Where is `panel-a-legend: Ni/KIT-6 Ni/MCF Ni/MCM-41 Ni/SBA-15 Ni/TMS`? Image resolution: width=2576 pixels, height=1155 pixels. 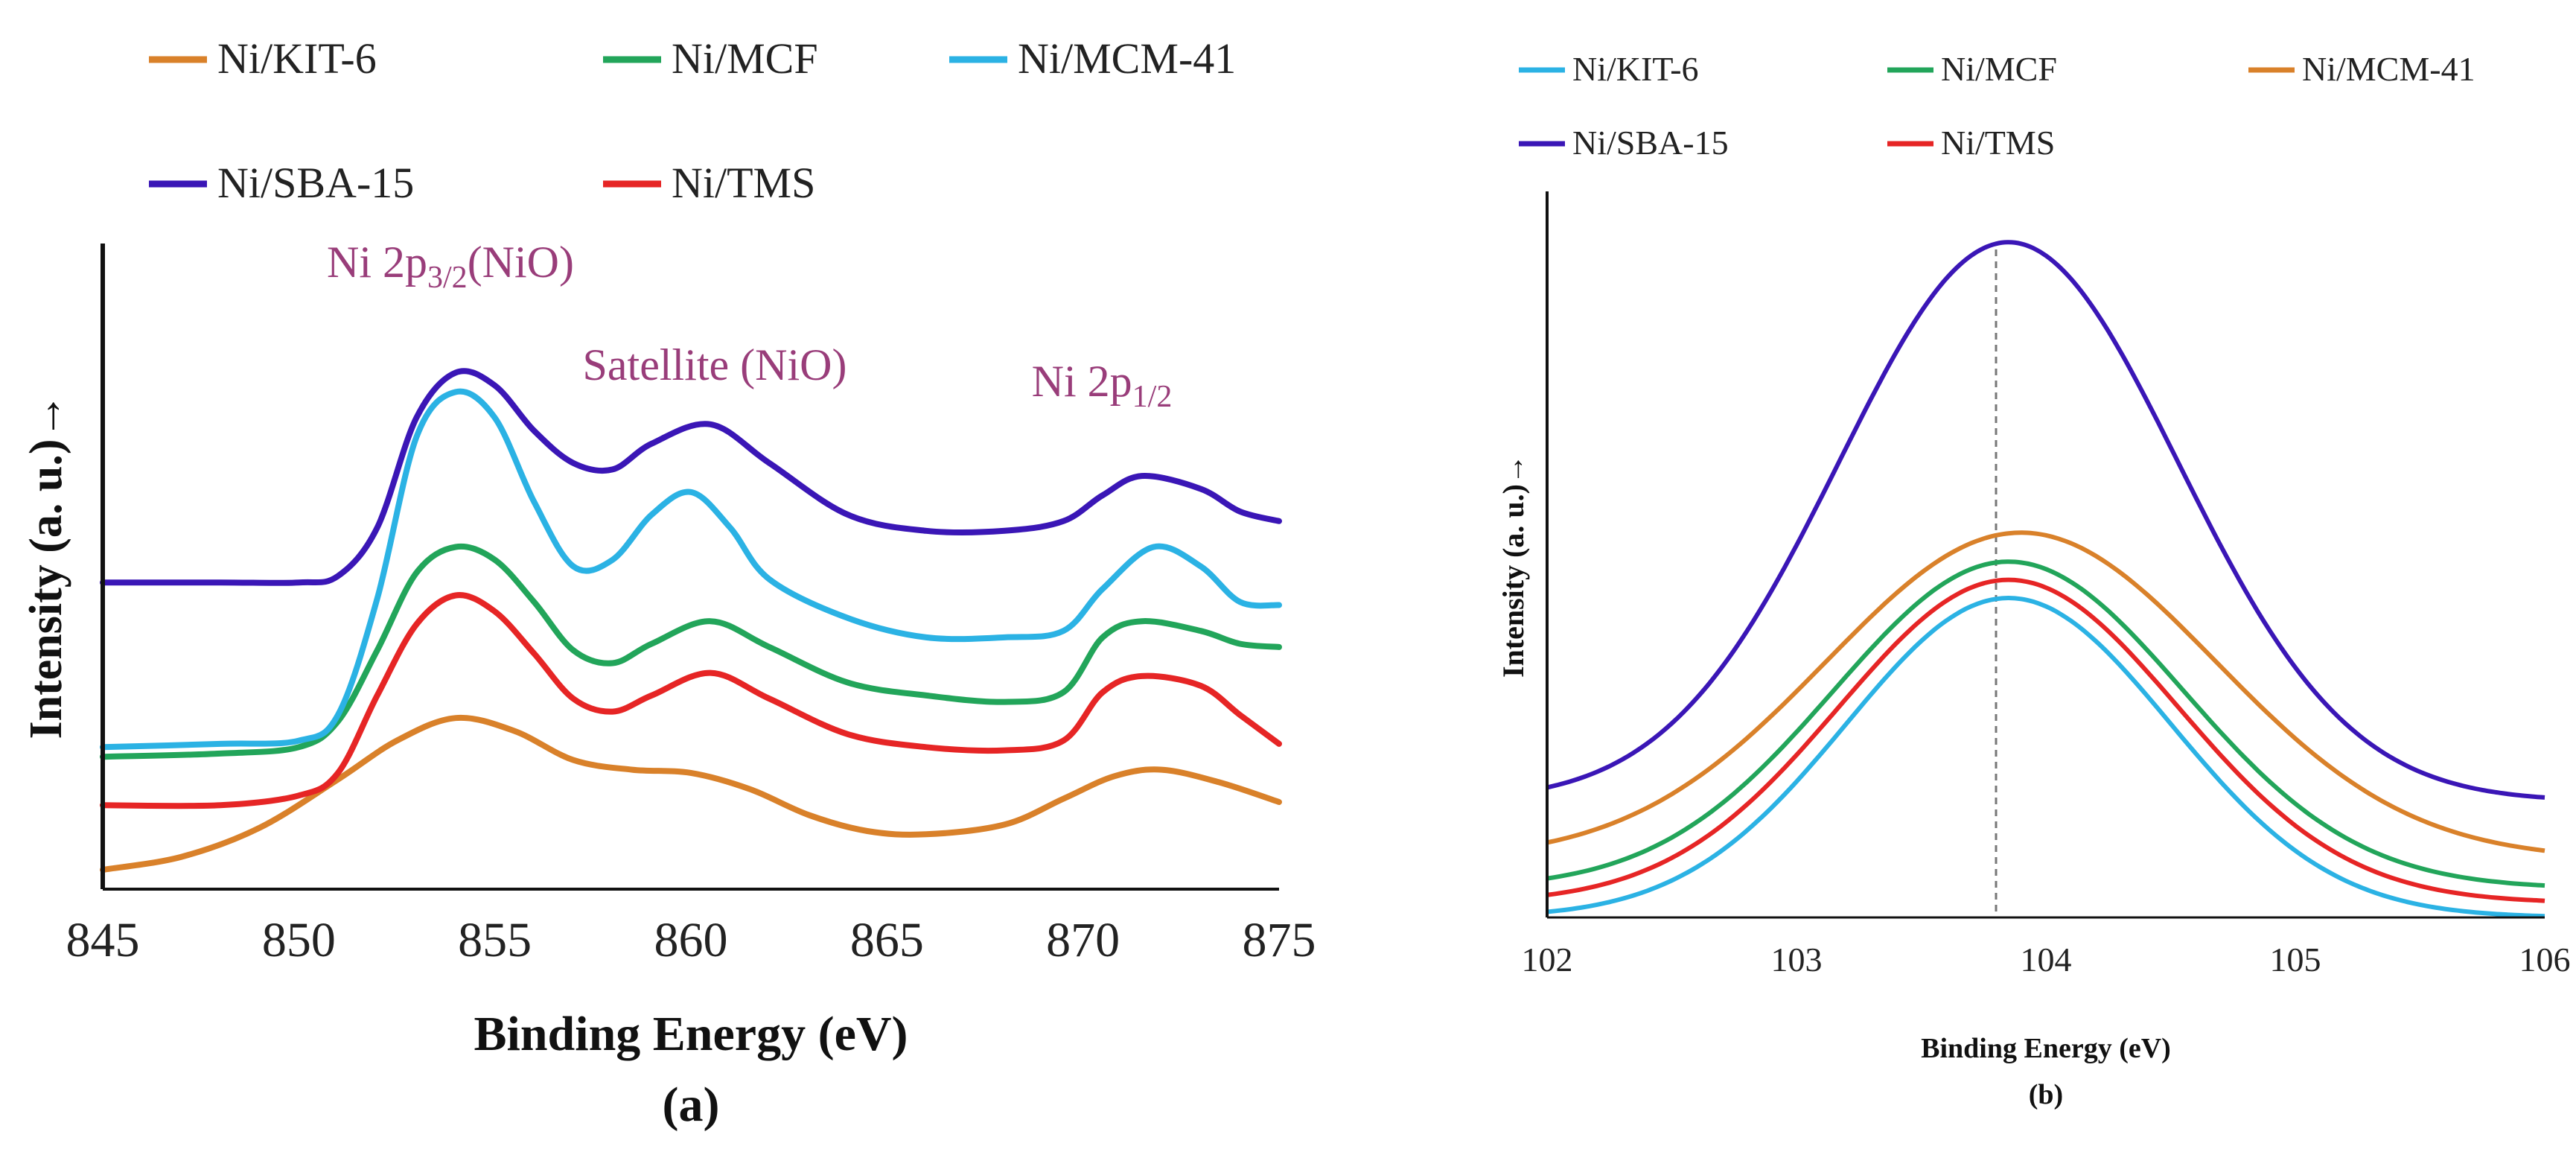 panel-a-legend: Ni/KIT-6 Ni/MCF Ni/MCM-41 Ni/SBA-15 Ni/TMS is located at coordinates (692, 120).